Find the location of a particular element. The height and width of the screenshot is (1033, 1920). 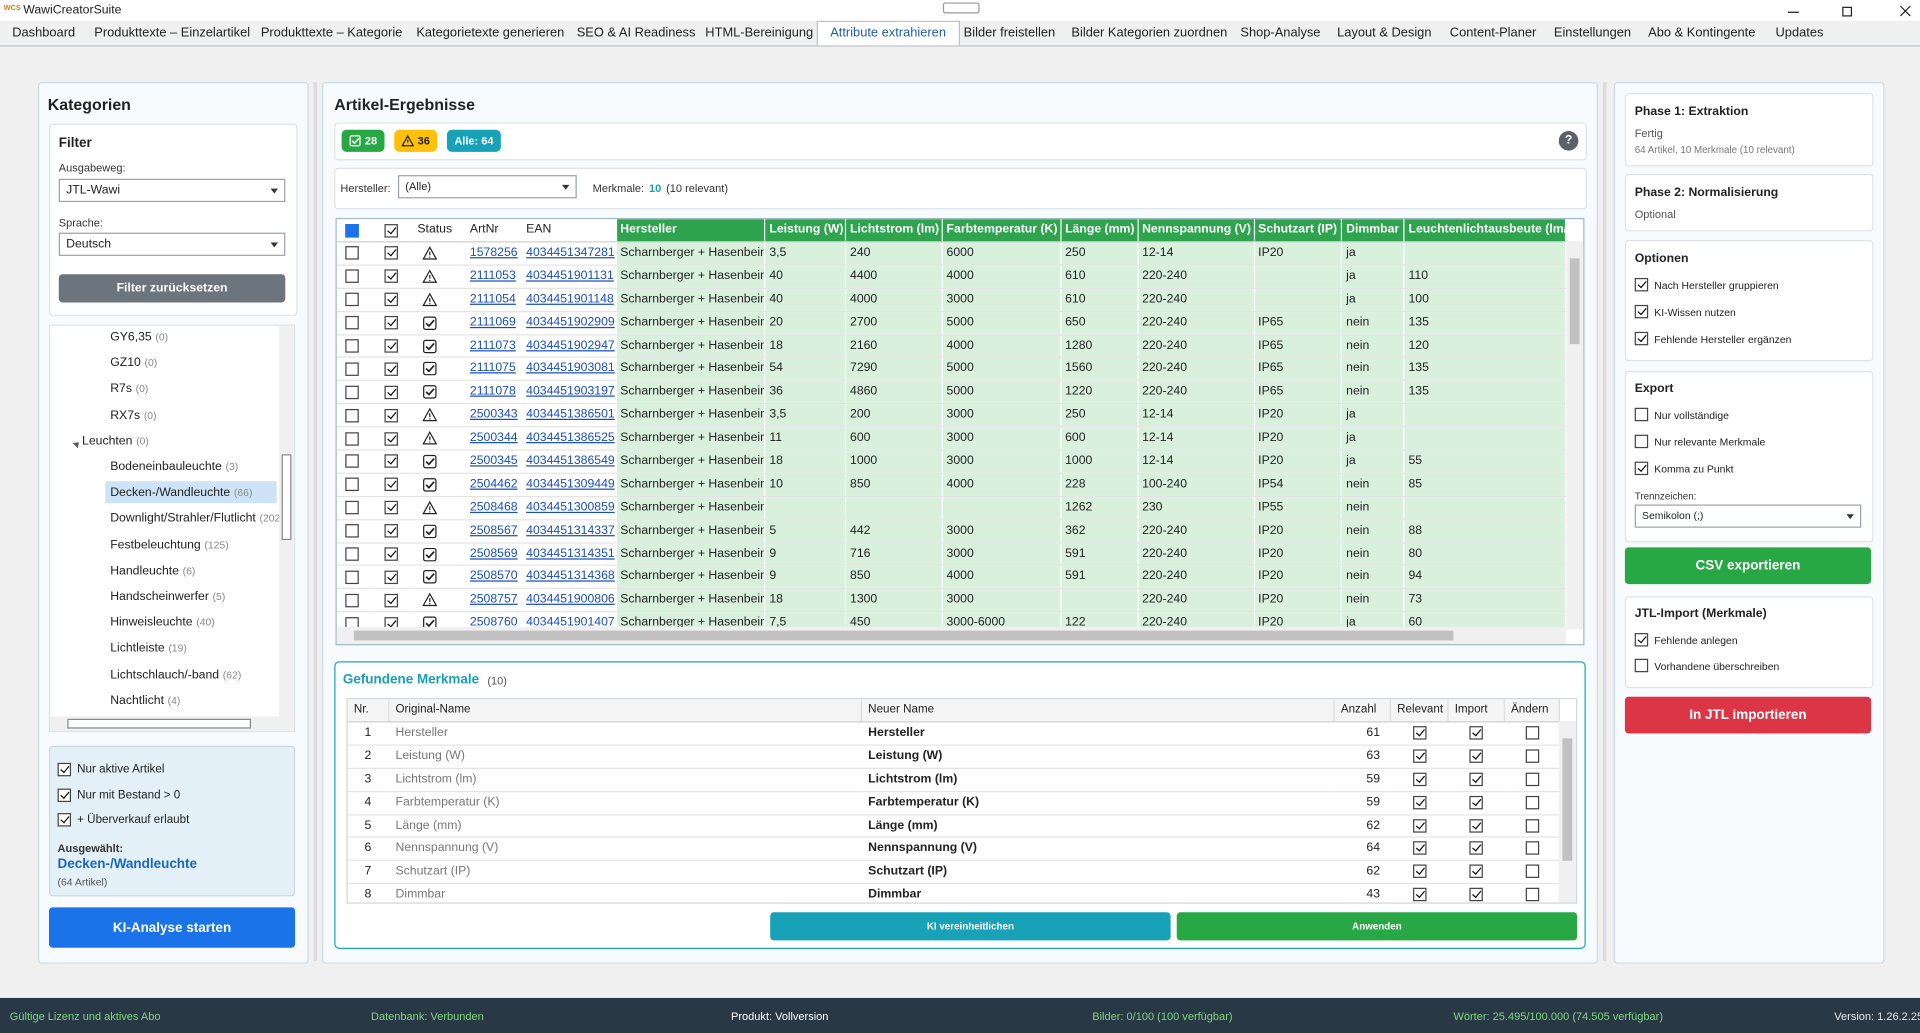

cell-link: 2508760 is located at coordinates (493, 621).